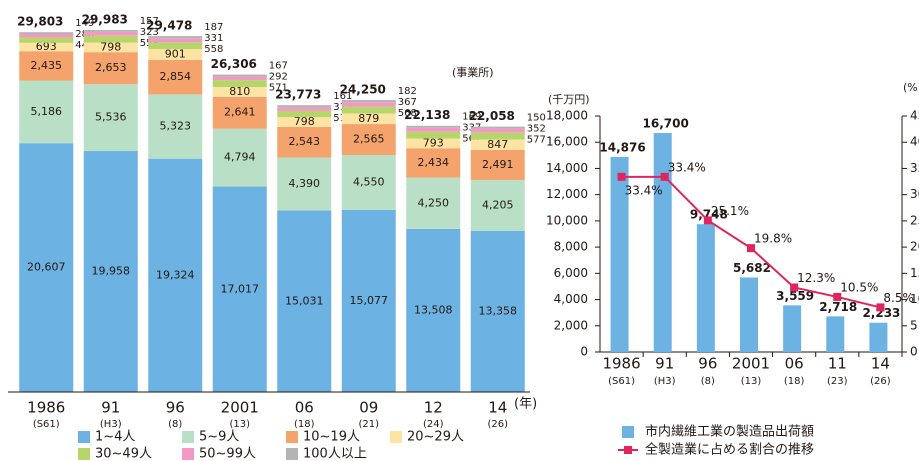 The height and width of the screenshot is (461, 919). What do you see at coordinates (838, 307) in the screenshot?
I see `value-label: 2,718` at bounding box center [838, 307].